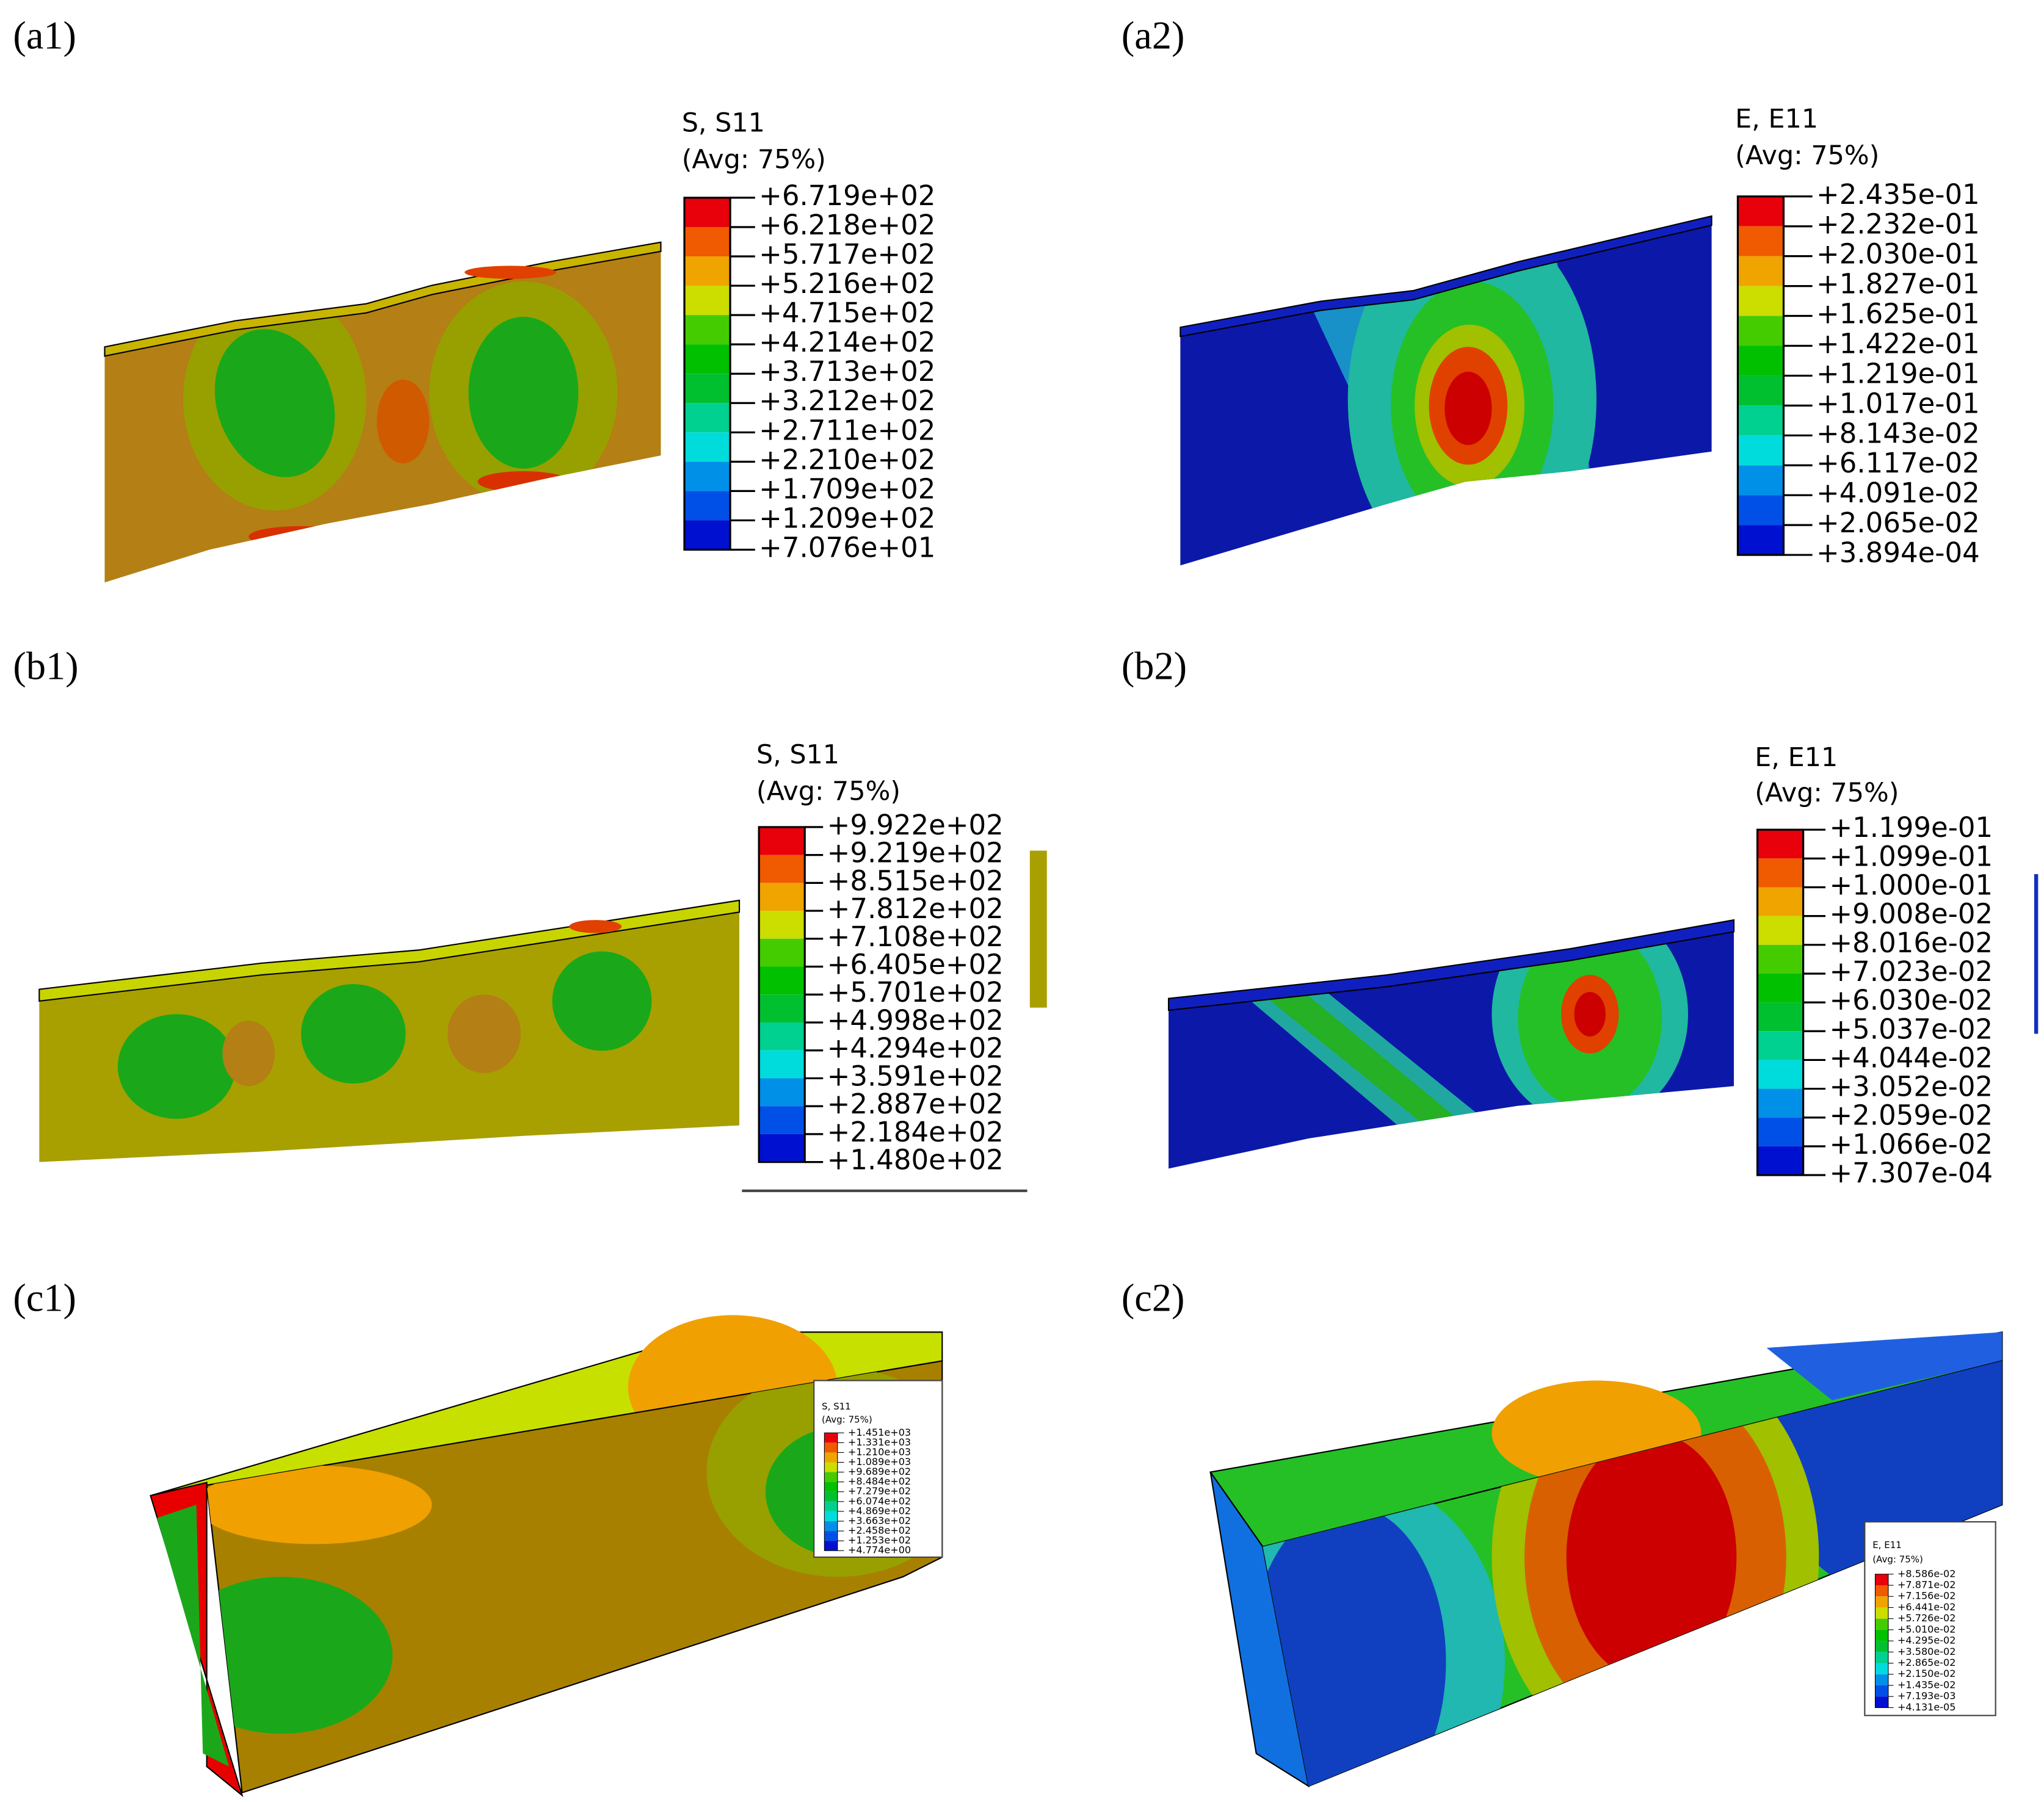  What do you see at coordinates (916, 1020) in the screenshot?
I see `legend-value: +4.998e+02` at bounding box center [916, 1020].